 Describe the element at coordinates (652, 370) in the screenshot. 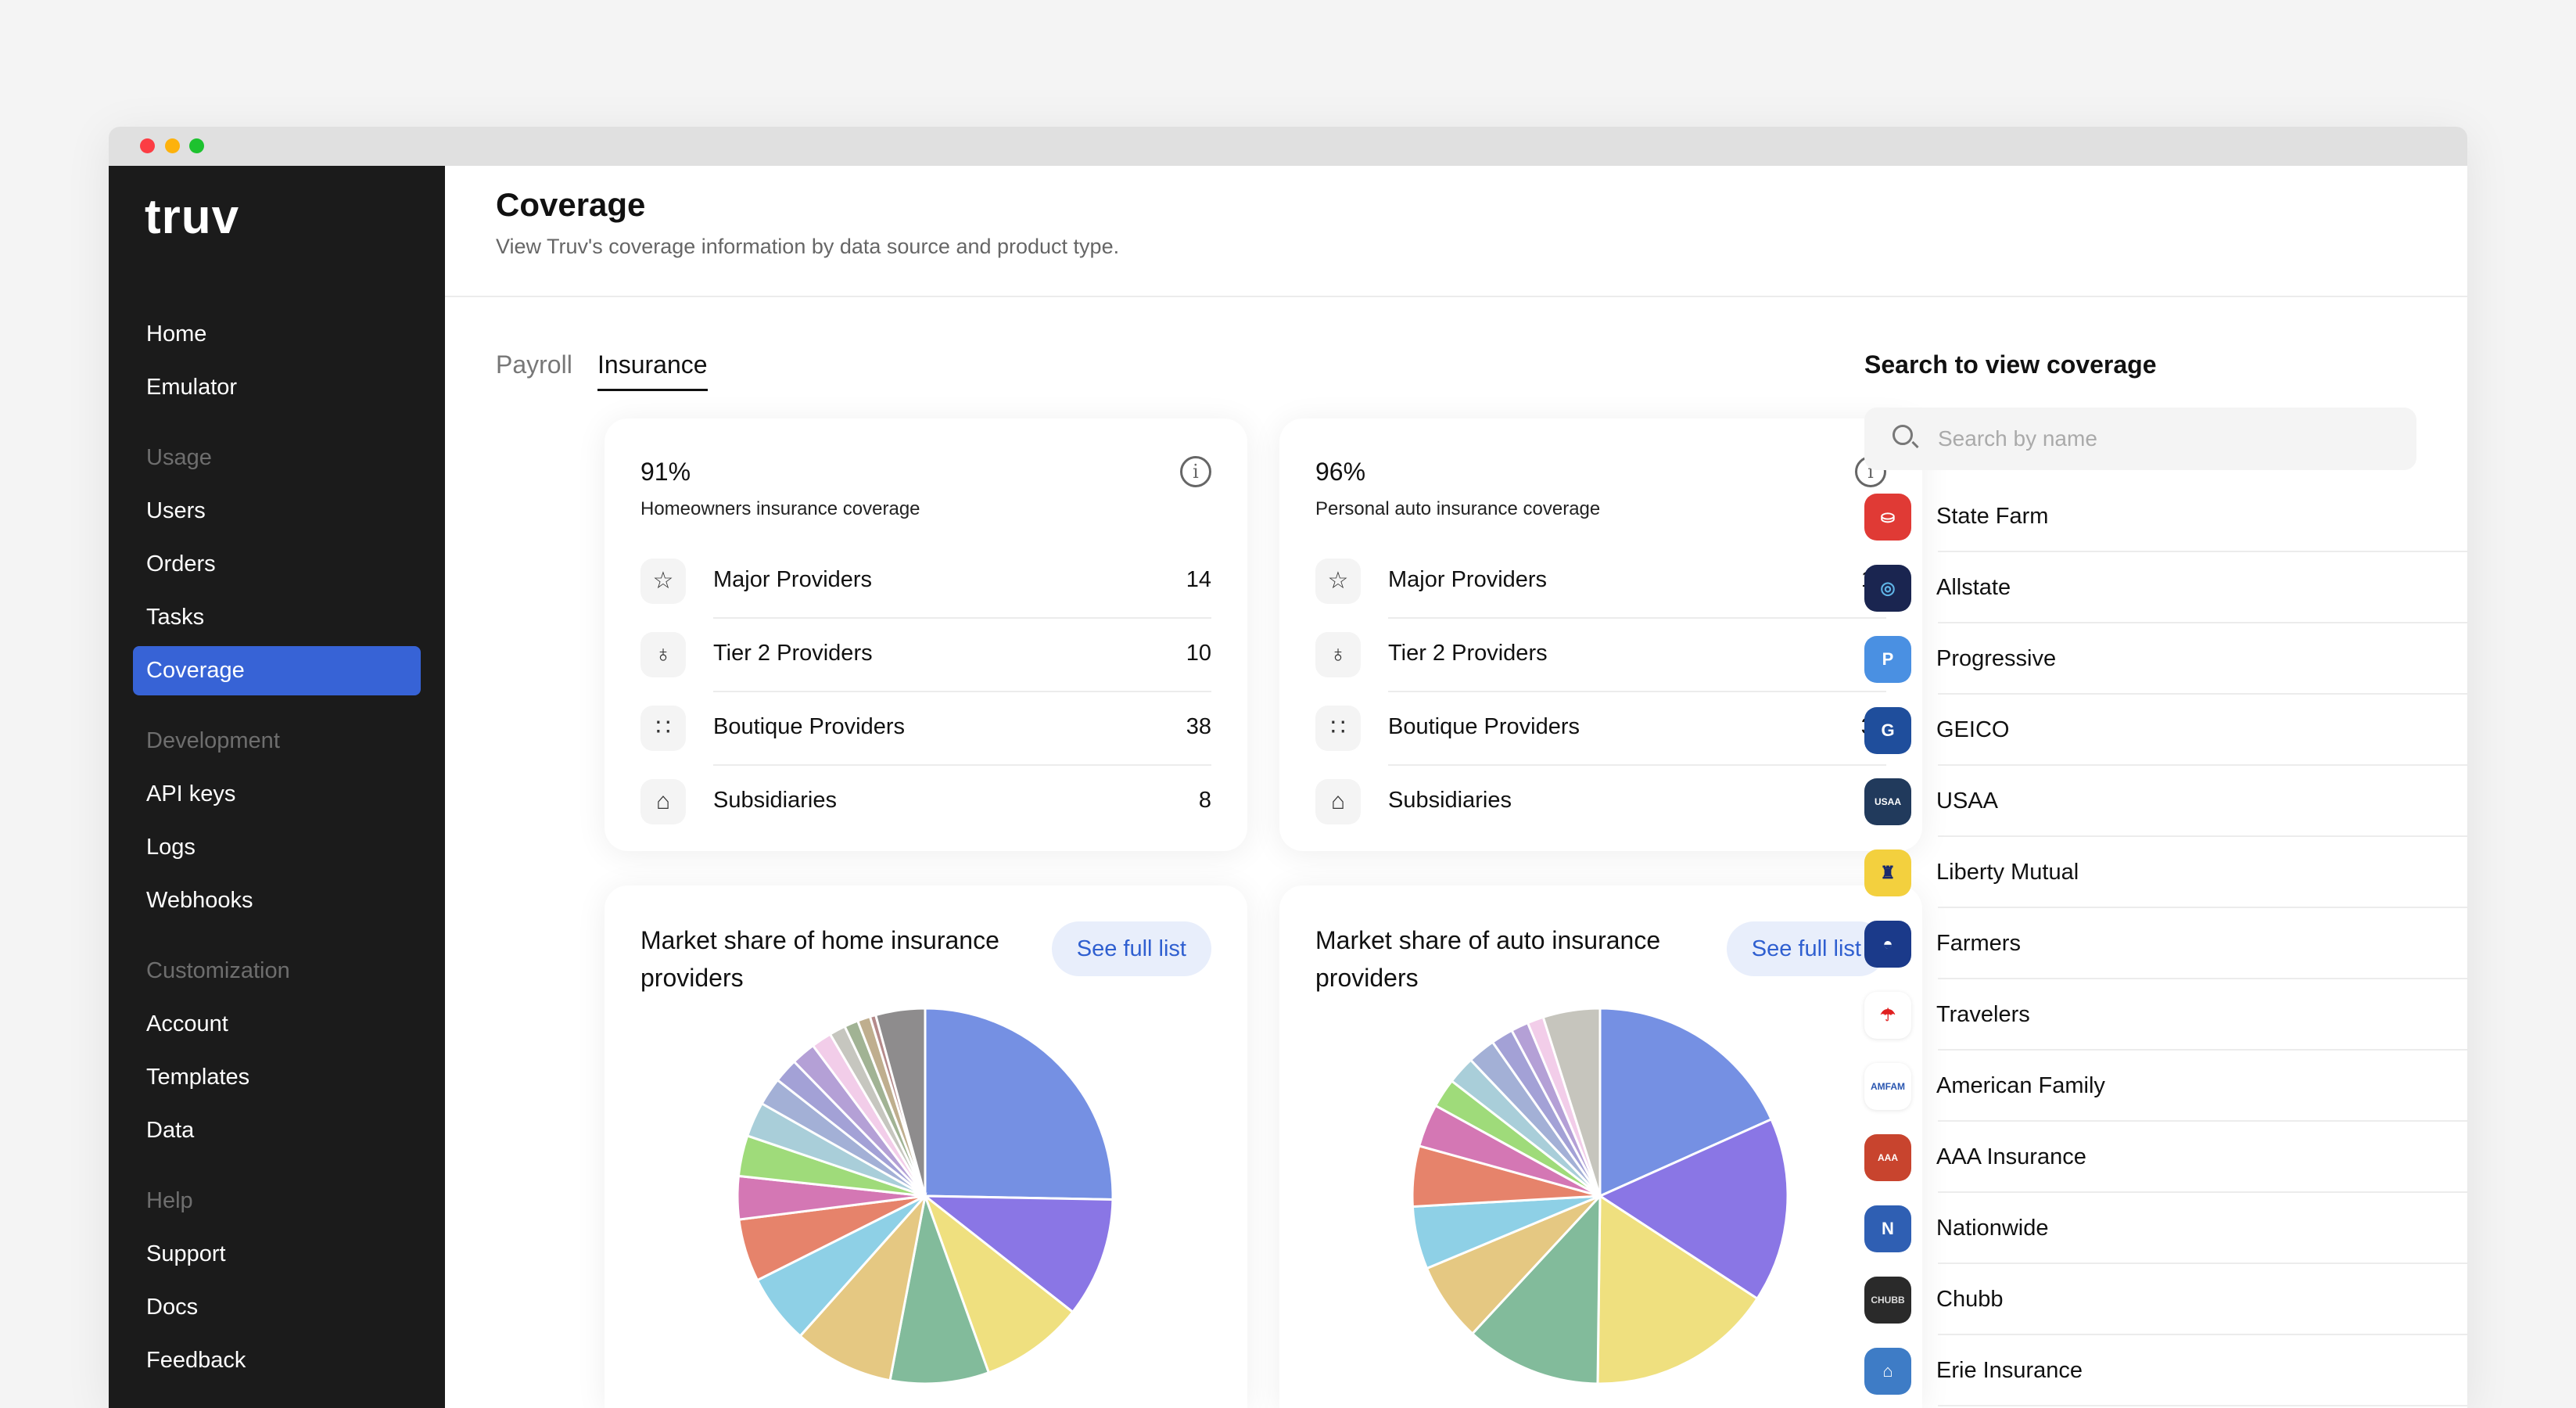

I see `tab-insurance: Insurance` at that location.